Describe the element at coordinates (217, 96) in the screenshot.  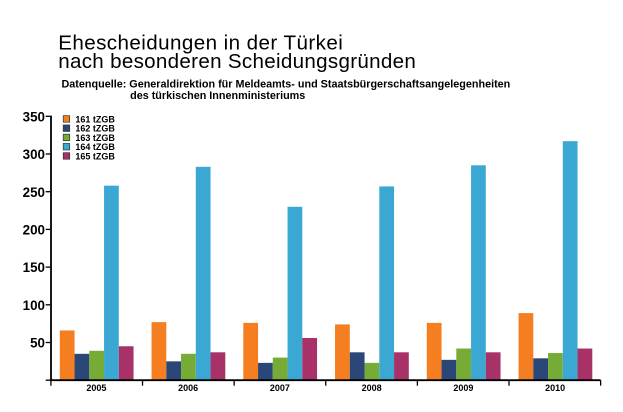
I see `svg-text:des türkischen Innenministeriu: des türkischen Innenministeriums` at that location.